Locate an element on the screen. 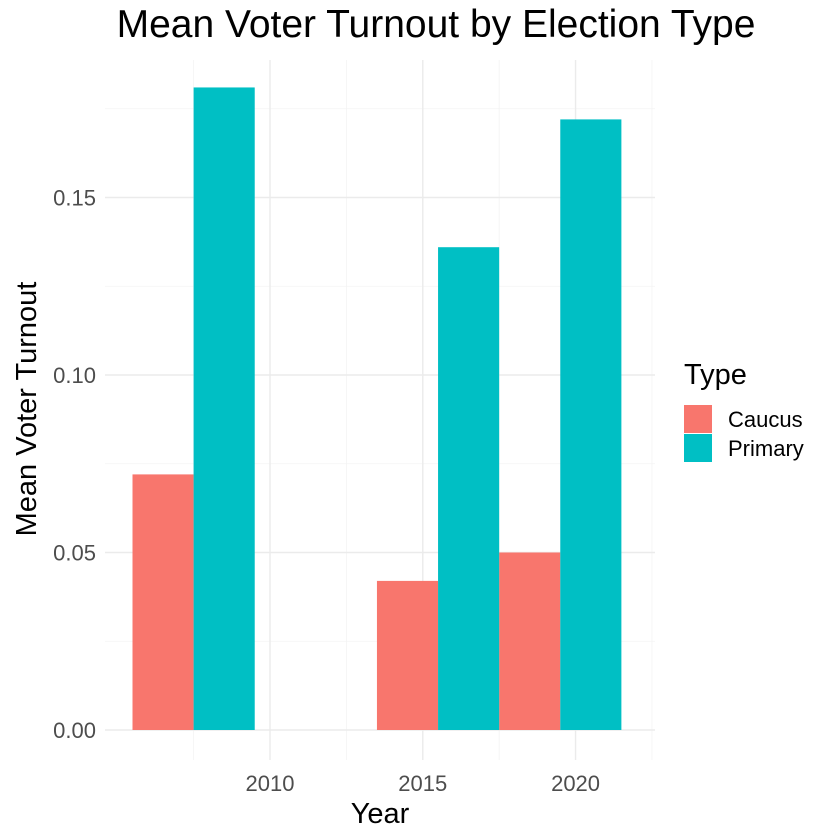  y-tick-label: 0.15 is located at coordinates (74, 198).